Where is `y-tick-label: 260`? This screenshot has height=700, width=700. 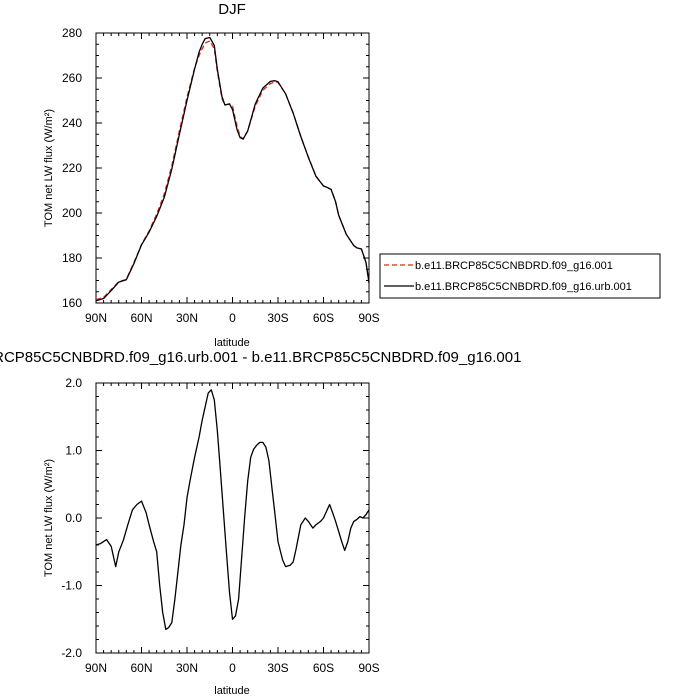 y-tick-label: 260 is located at coordinates (72, 78).